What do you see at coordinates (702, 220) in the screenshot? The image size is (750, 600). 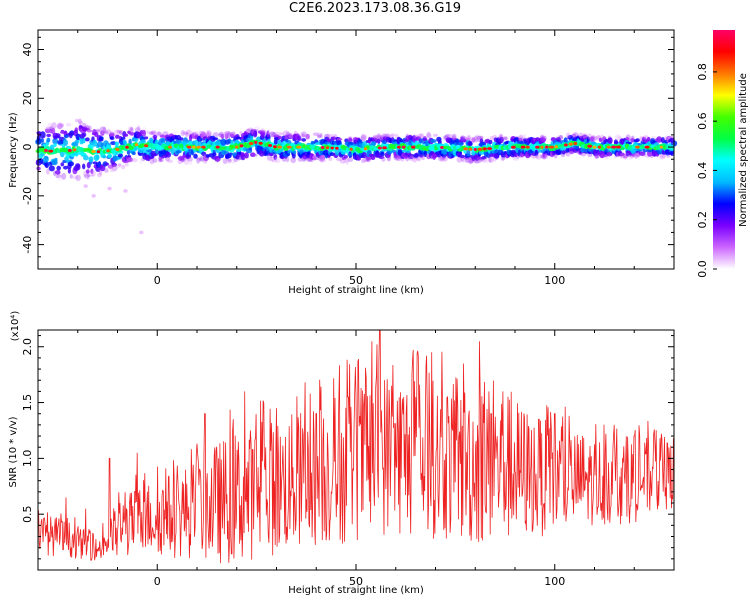 I see `colorbar-tick-label: 0.2` at bounding box center [702, 220].